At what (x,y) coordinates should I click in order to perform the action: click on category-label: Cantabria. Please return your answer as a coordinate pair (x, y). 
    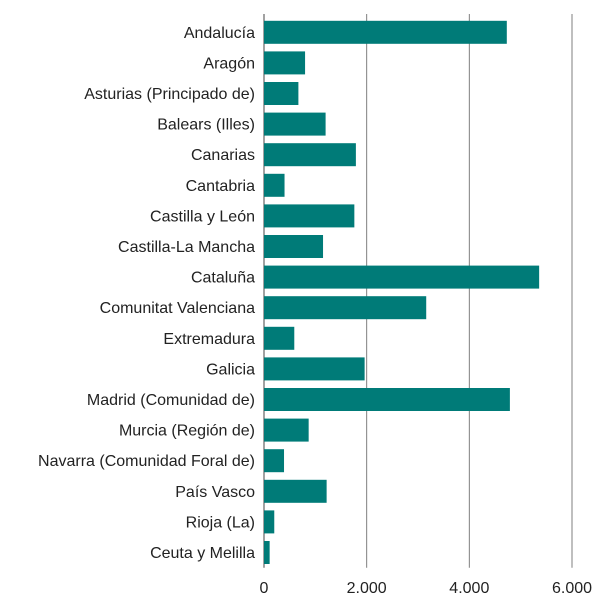
    Looking at the image, I should click on (220, 186).